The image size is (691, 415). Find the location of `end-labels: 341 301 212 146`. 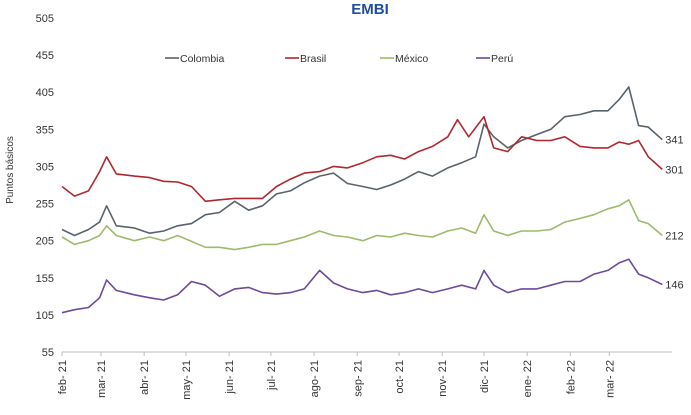

end-labels: 341 301 212 146 is located at coordinates (674, 213).